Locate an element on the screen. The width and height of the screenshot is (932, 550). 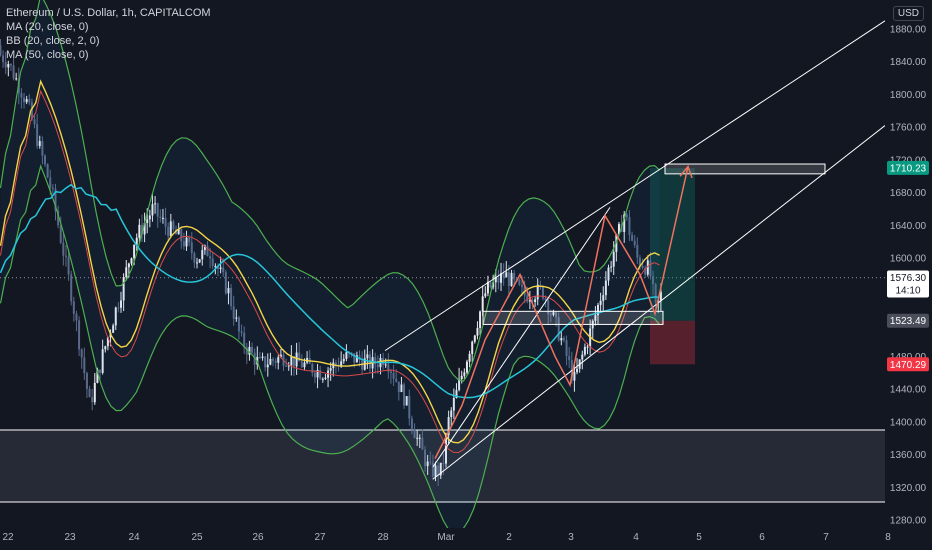
indicator-ma20: MA (20, close, 0) is located at coordinates (47, 27).